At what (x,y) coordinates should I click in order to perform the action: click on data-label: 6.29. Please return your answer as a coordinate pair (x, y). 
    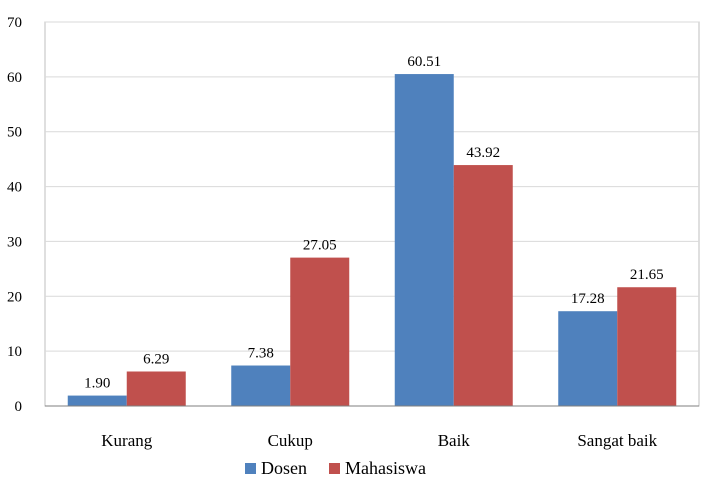
    Looking at the image, I should click on (156, 359).